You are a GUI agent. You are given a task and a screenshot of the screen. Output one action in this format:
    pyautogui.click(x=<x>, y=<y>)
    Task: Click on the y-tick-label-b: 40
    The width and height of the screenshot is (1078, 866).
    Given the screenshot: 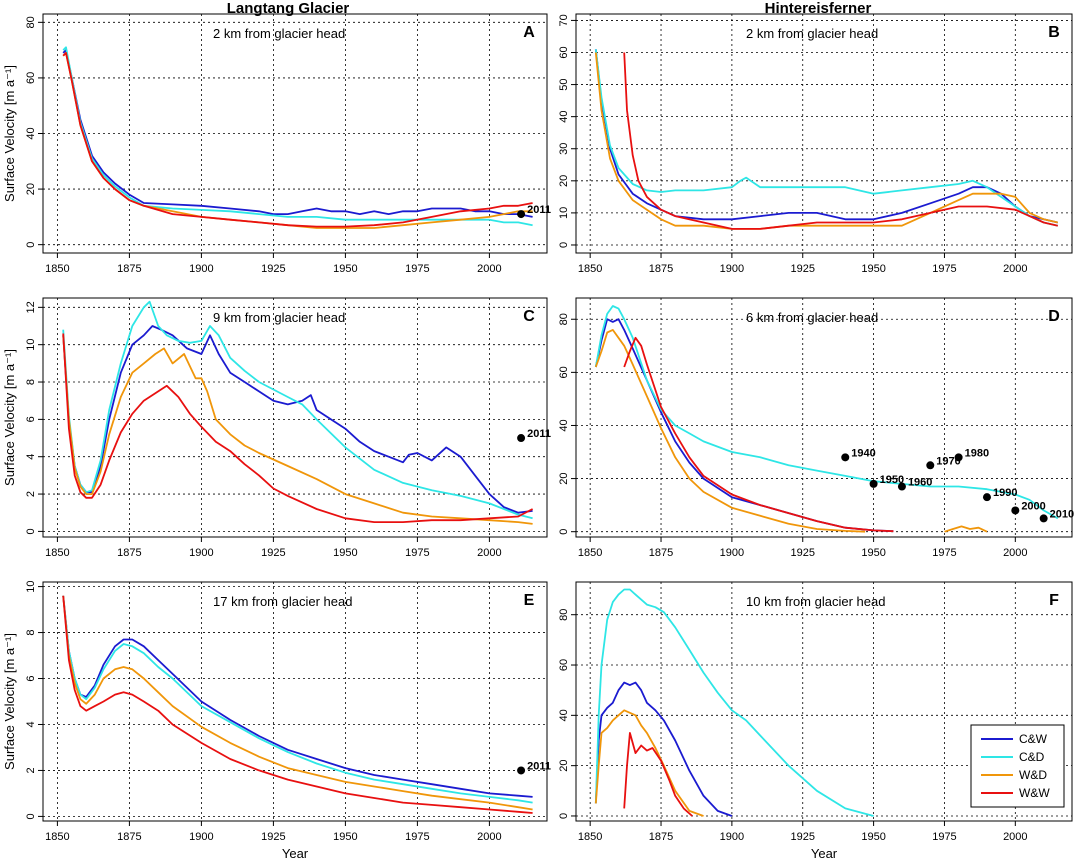 What is the action you would take?
    pyautogui.click(x=564, y=117)
    